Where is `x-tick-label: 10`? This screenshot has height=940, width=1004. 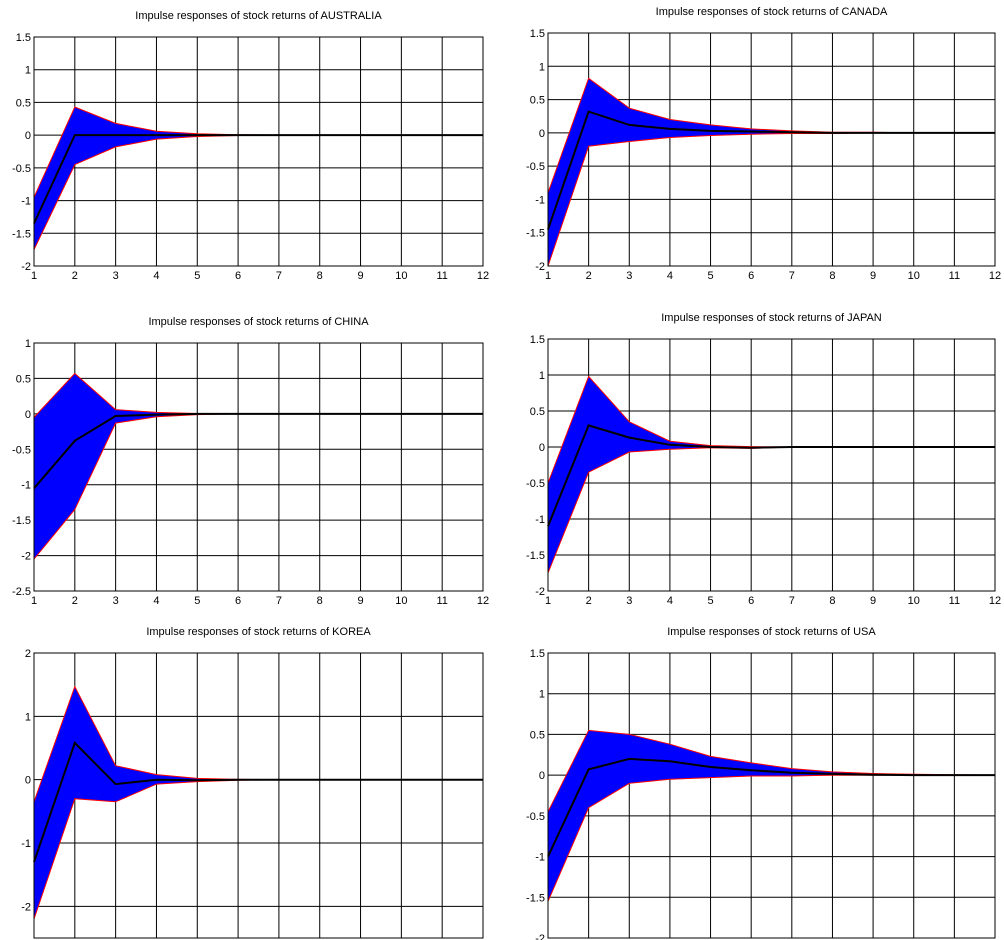 x-tick-label: 10 is located at coordinates (401, 276).